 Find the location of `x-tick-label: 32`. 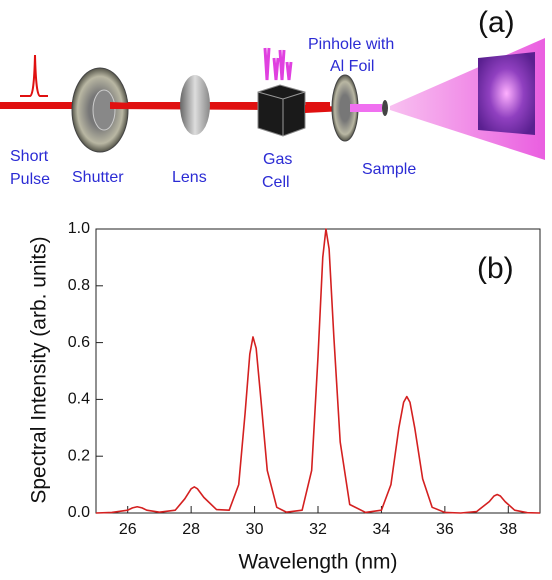

x-tick-label: 32 is located at coordinates (318, 529).